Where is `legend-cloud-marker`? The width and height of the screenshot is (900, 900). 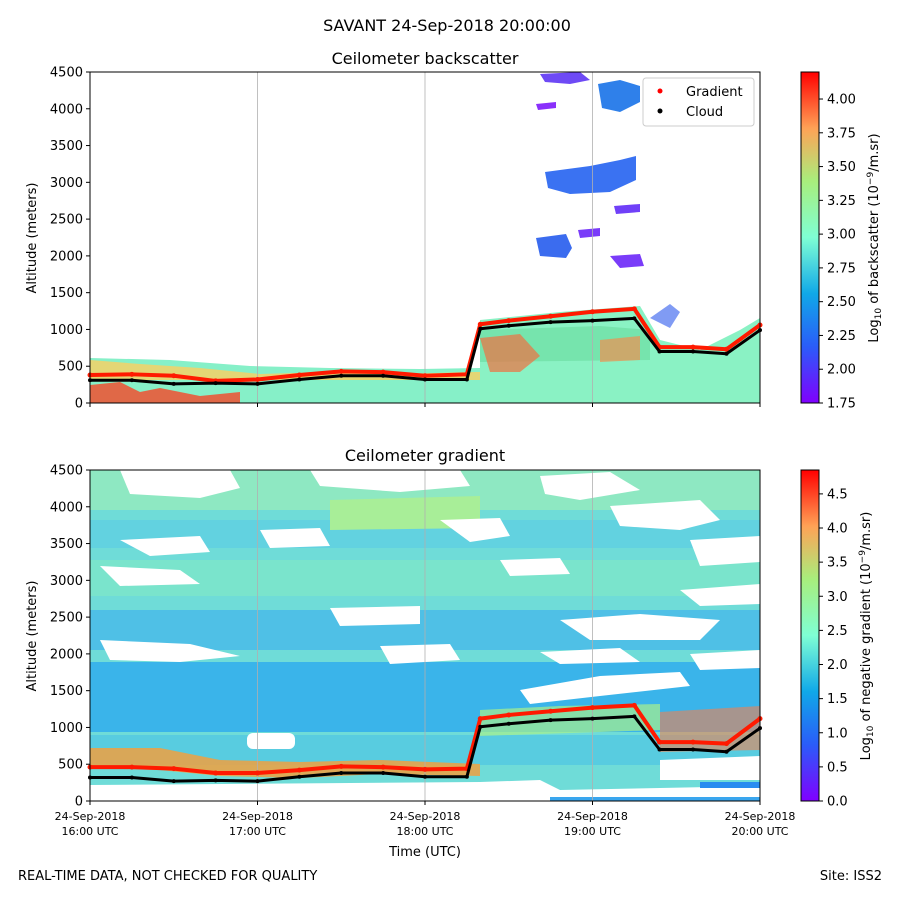
legend-cloud-marker is located at coordinates (660, 111).